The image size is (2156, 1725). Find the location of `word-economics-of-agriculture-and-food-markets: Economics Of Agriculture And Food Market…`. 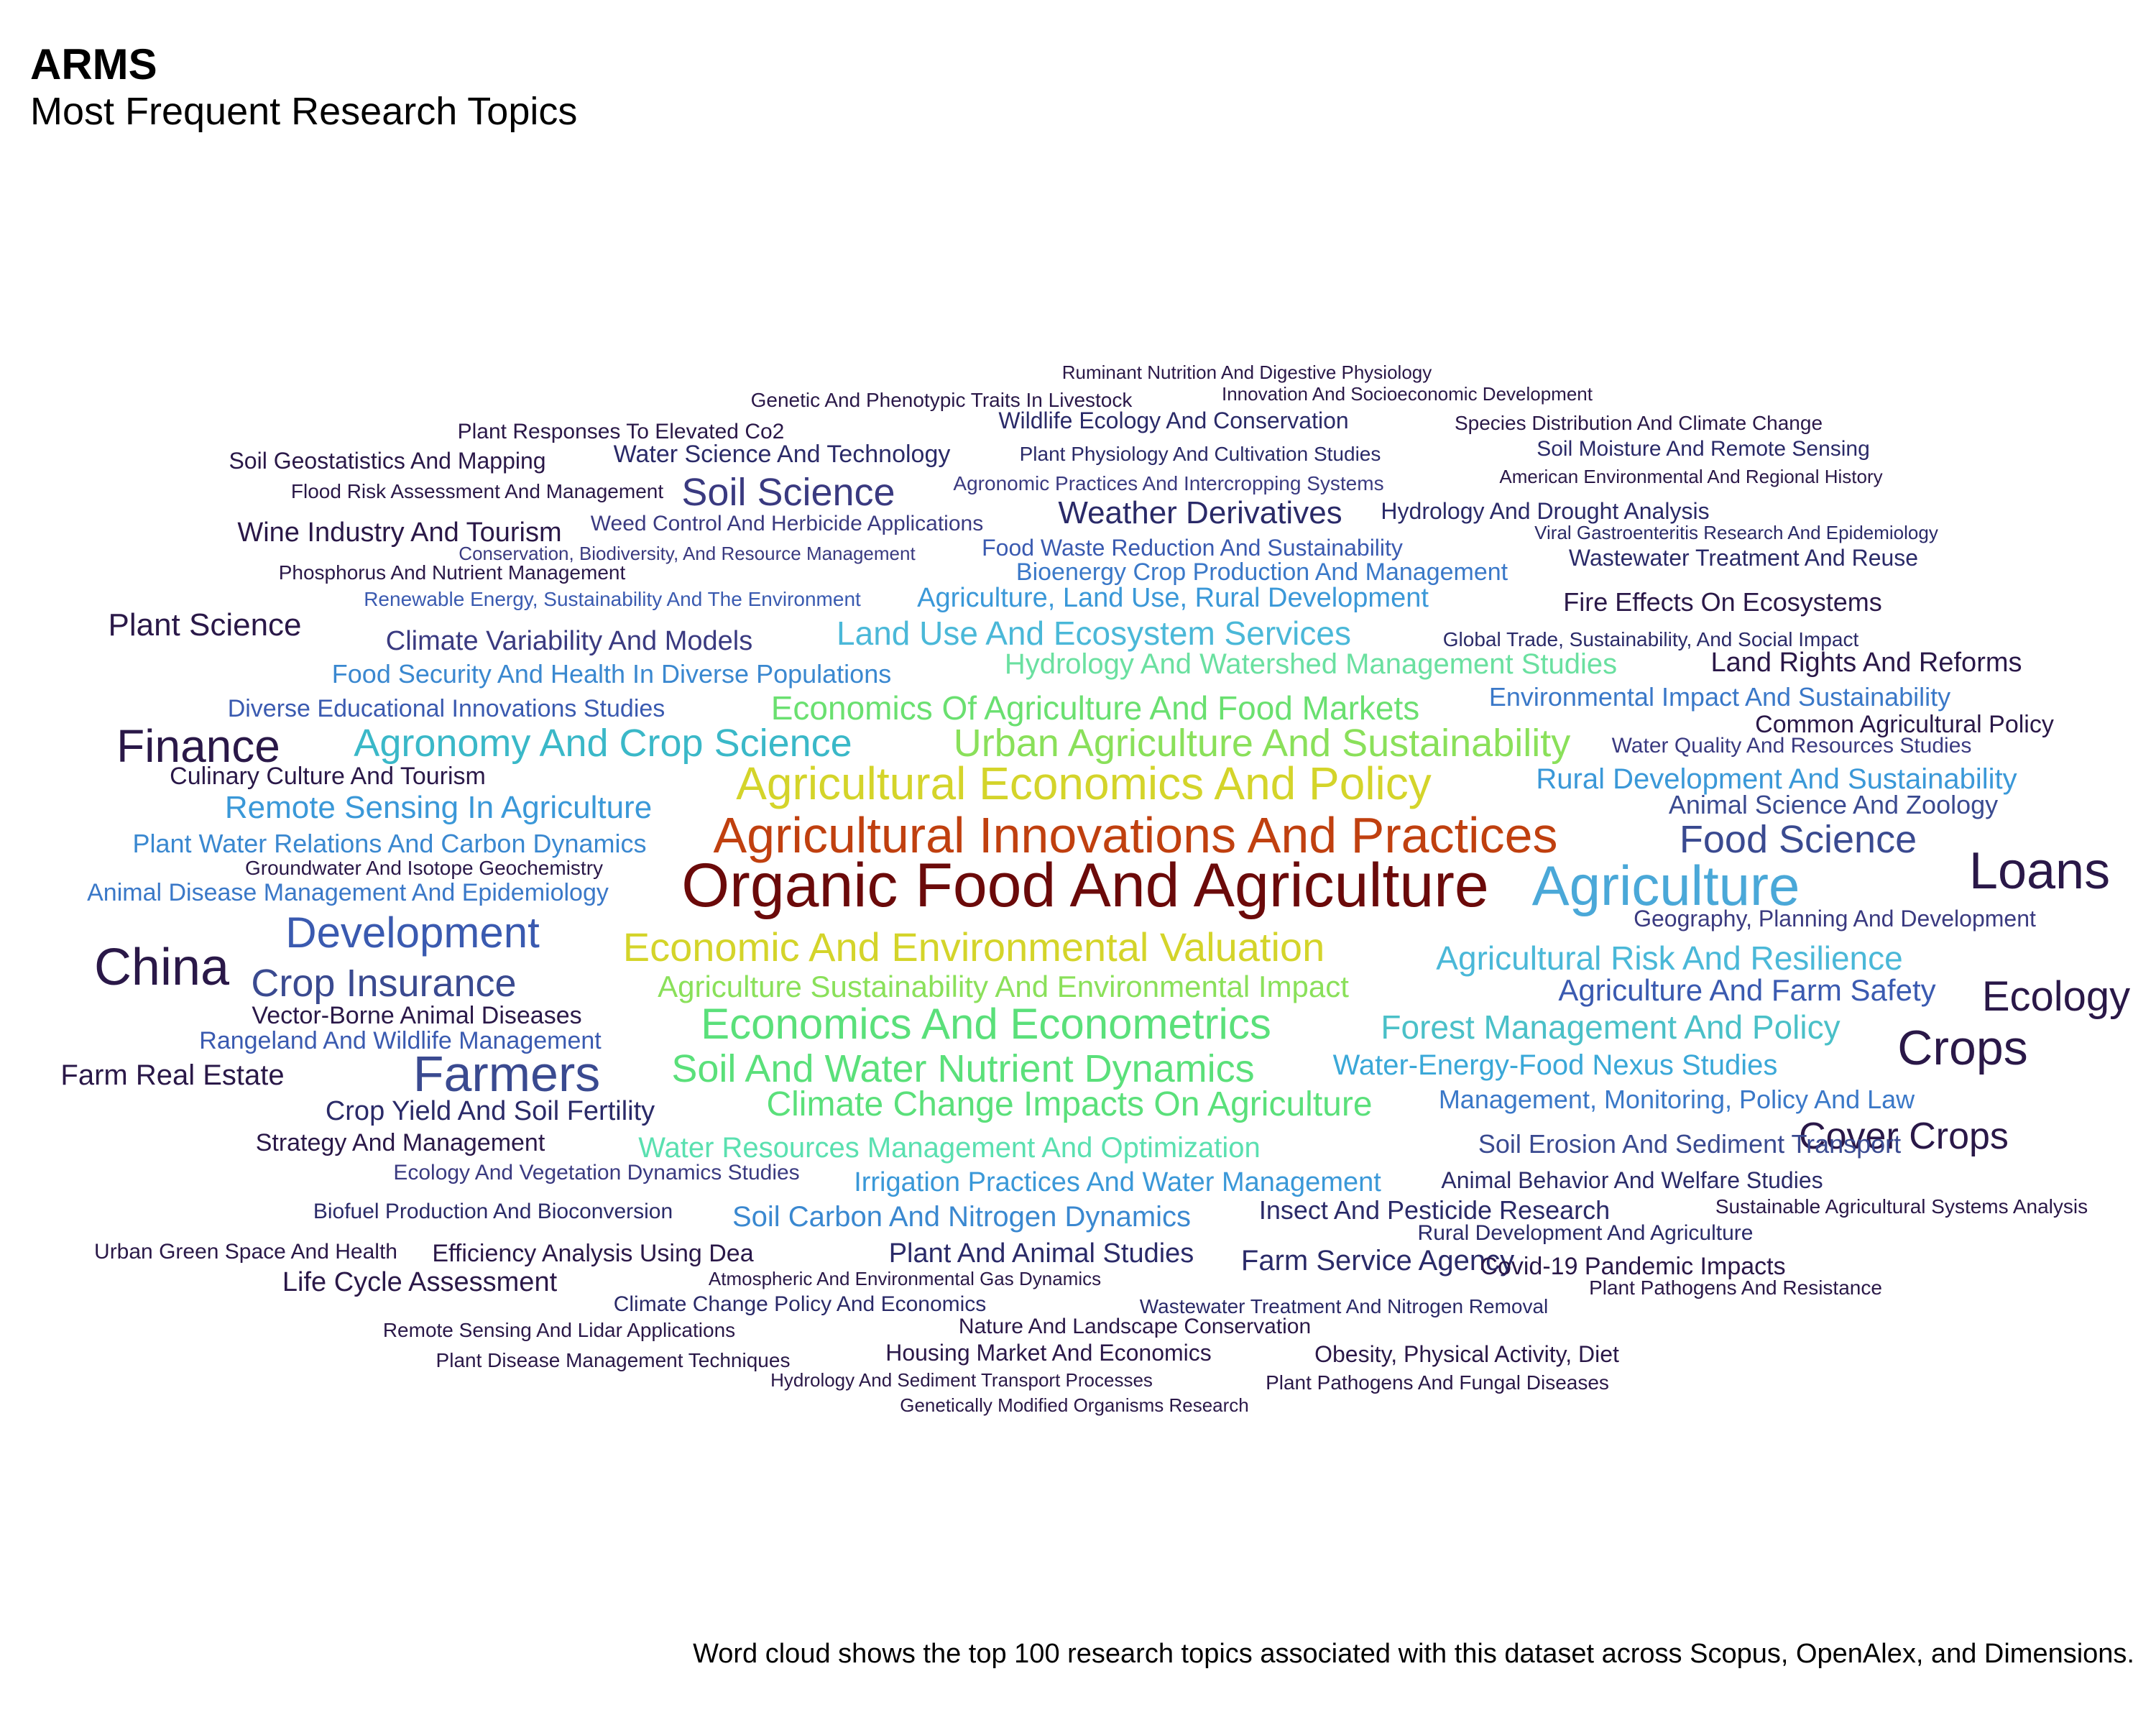

word-economics-of-agriculture-and-food-markets: Economics Of Agriculture And Food Market… is located at coordinates (1095, 708).